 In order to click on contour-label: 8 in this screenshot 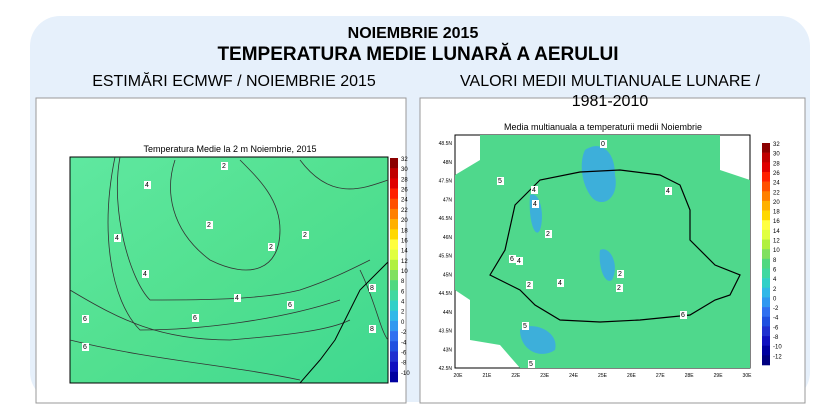, I will do `click(372, 329)`.